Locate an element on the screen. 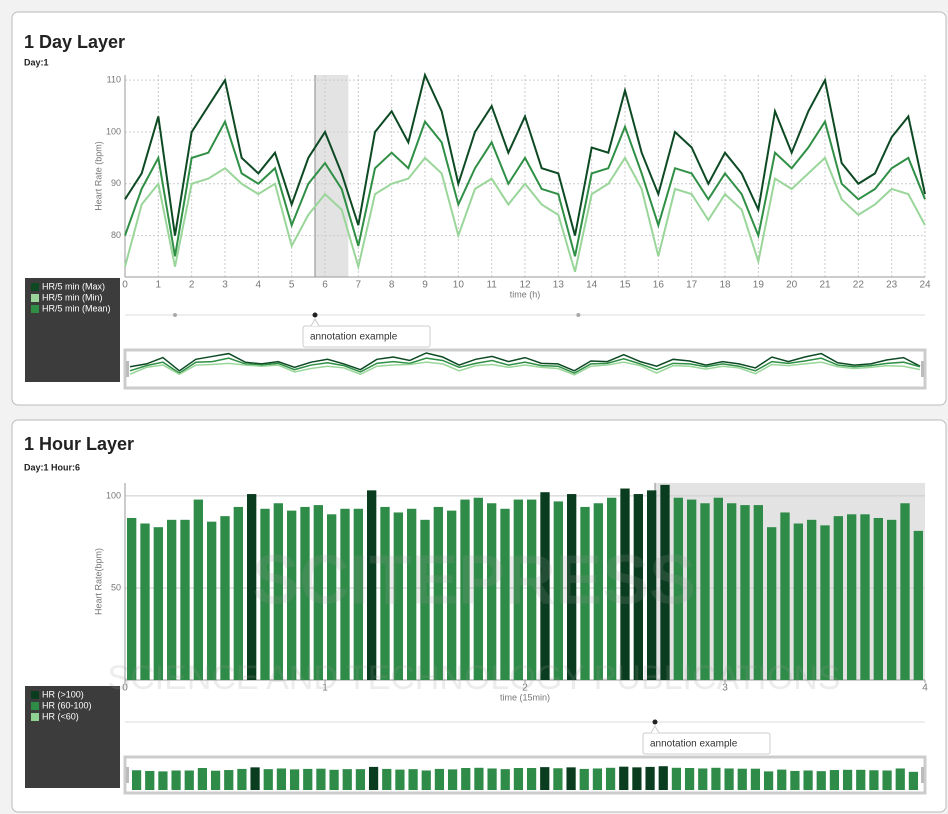  x-tick-label: 4 is located at coordinates (259, 285).